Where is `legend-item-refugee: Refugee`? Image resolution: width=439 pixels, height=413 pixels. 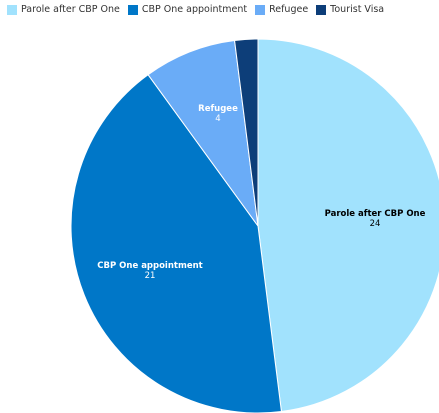
legend-item-refugee: Refugee is located at coordinates (281, 9).